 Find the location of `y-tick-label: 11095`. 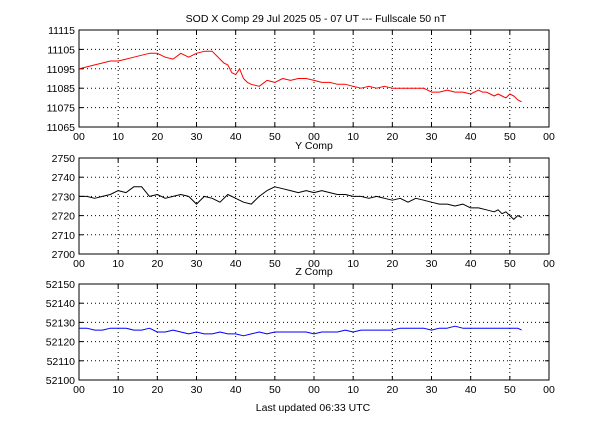

y-tick-label: 11095 is located at coordinates (61, 70).